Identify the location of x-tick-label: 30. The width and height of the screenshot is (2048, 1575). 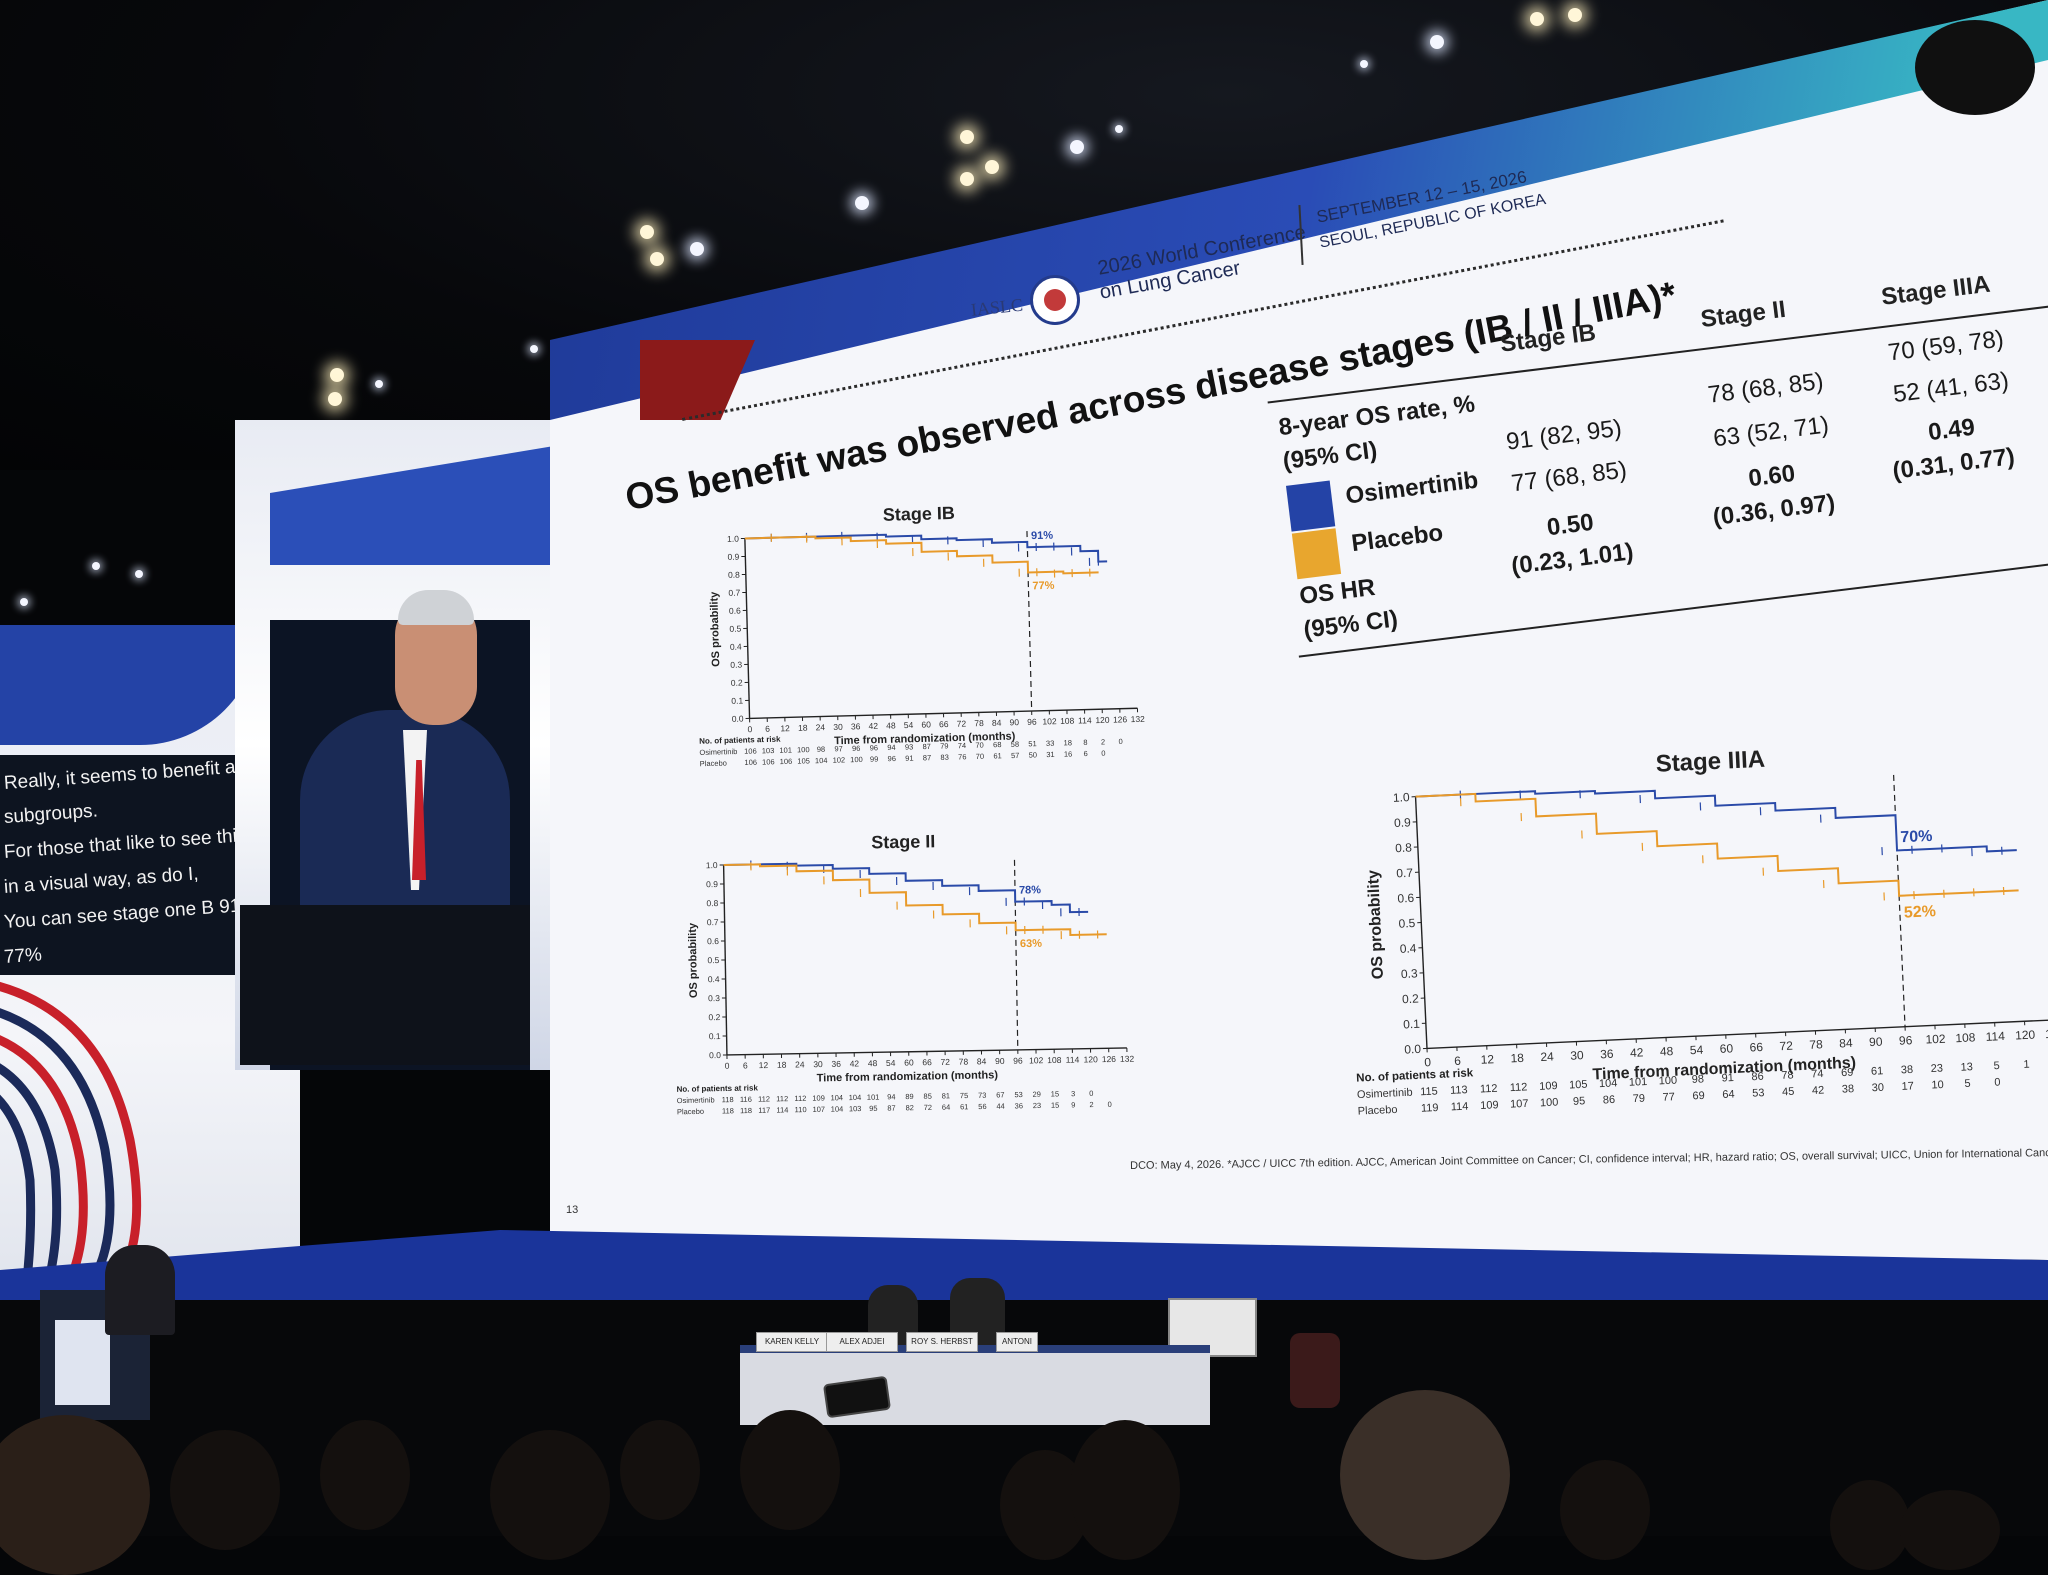
(1577, 1055).